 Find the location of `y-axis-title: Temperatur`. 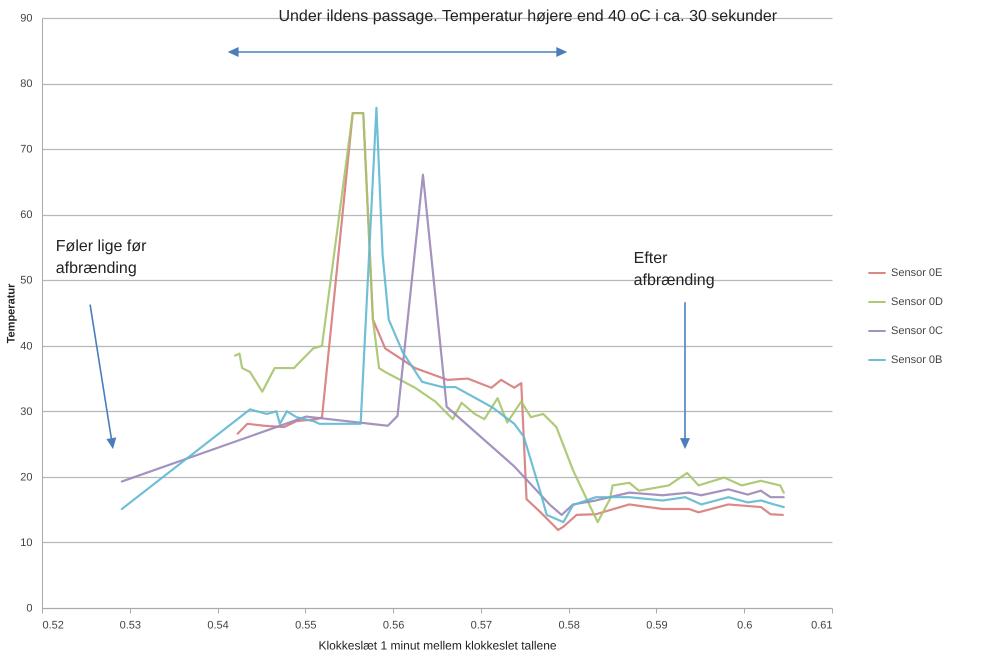

y-axis-title: Temperatur is located at coordinates (11, 313).